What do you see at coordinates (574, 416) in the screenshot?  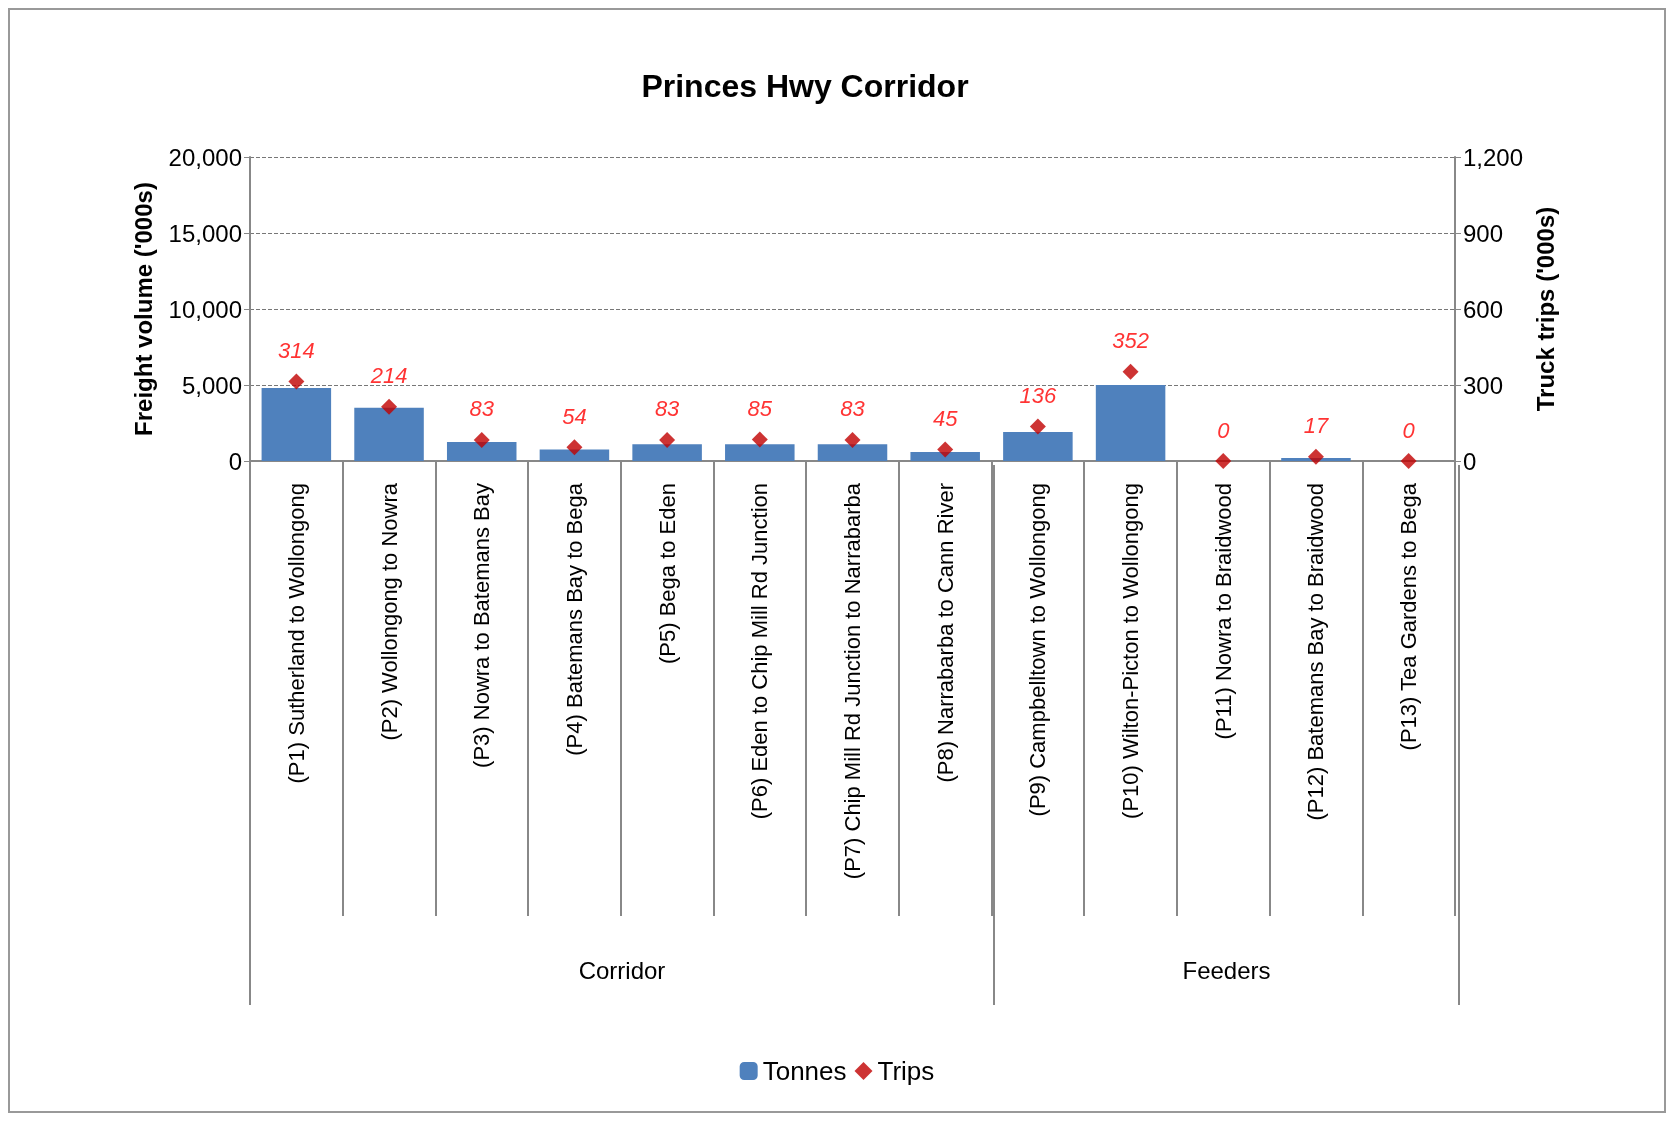 I see `data-label: 54` at bounding box center [574, 416].